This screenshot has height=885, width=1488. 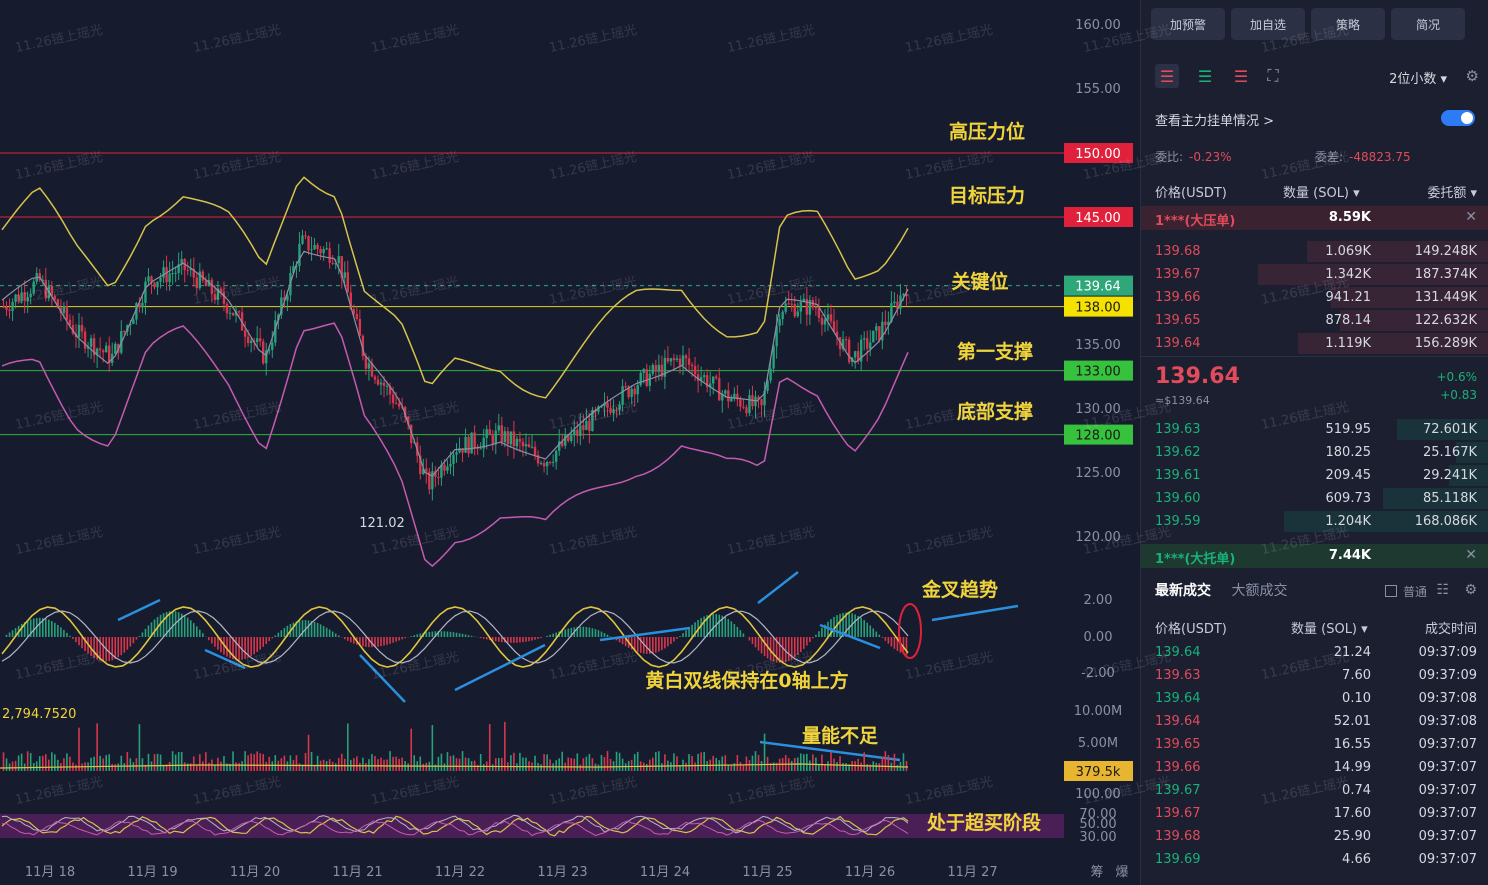 What do you see at coordinates (987, 195) in the screenshot?
I see `level-note-target_pressure: 目标压力` at bounding box center [987, 195].